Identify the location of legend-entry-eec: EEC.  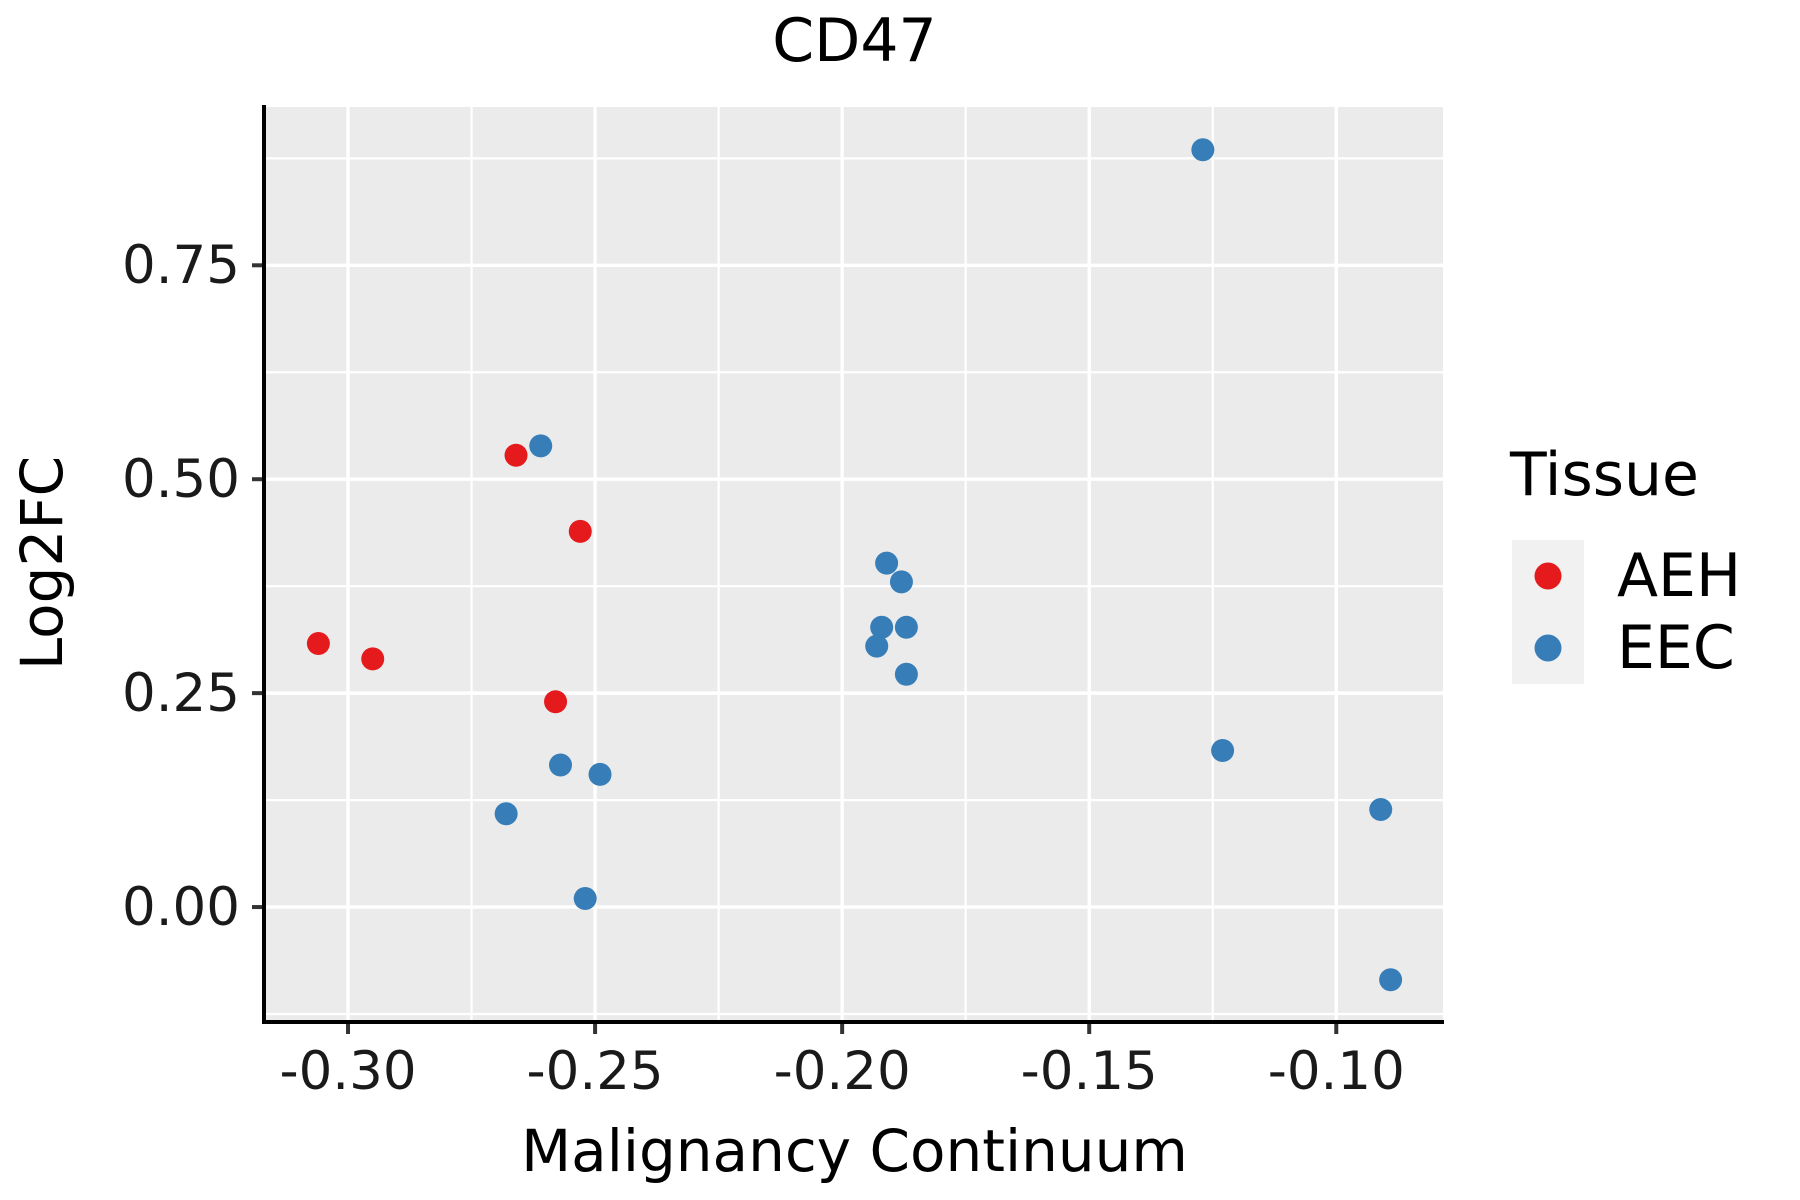
(1656, 648).